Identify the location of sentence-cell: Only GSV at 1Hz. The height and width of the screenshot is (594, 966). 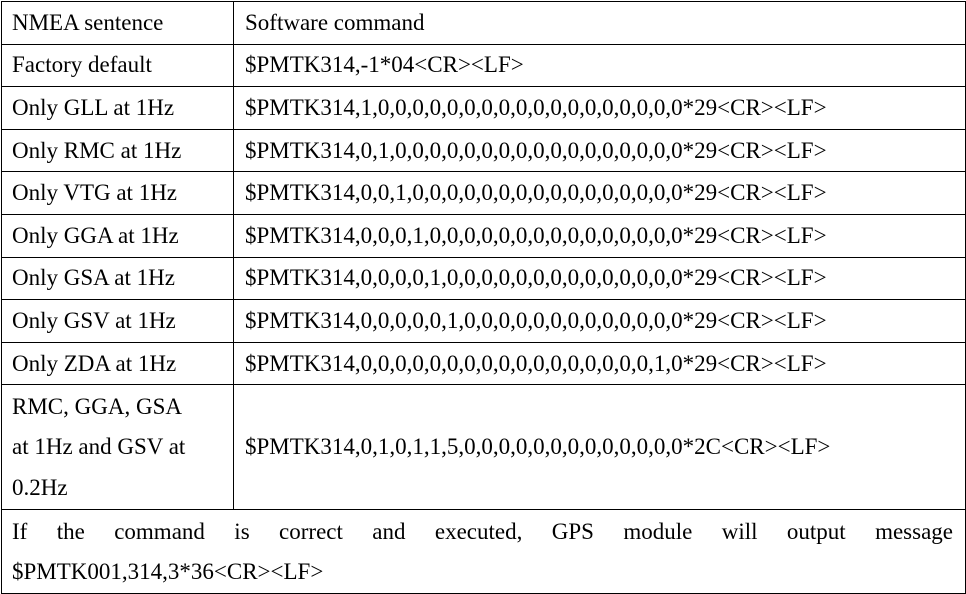
(117, 321).